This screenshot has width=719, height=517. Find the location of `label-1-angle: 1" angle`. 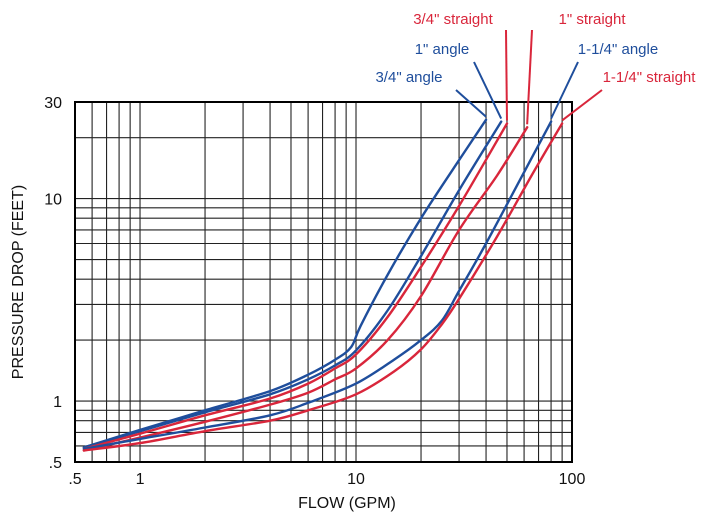

label-1-angle: 1" angle is located at coordinates (442, 49).